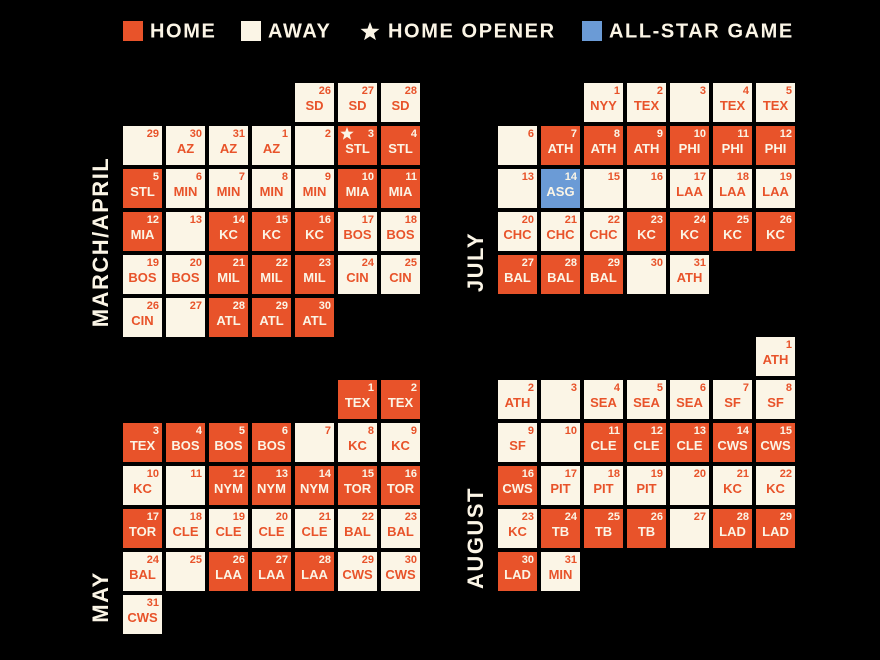 This screenshot has width=880, height=660. I want to click on opponent: SEA, so click(689, 402).